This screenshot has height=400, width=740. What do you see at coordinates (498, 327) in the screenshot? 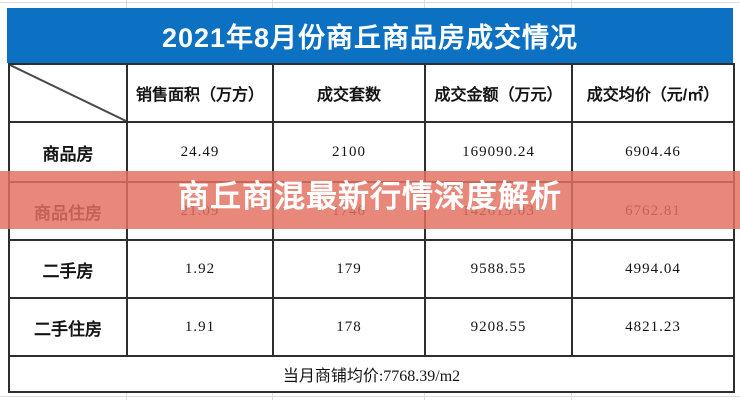
I see `cell-amount: 9208.55` at bounding box center [498, 327].